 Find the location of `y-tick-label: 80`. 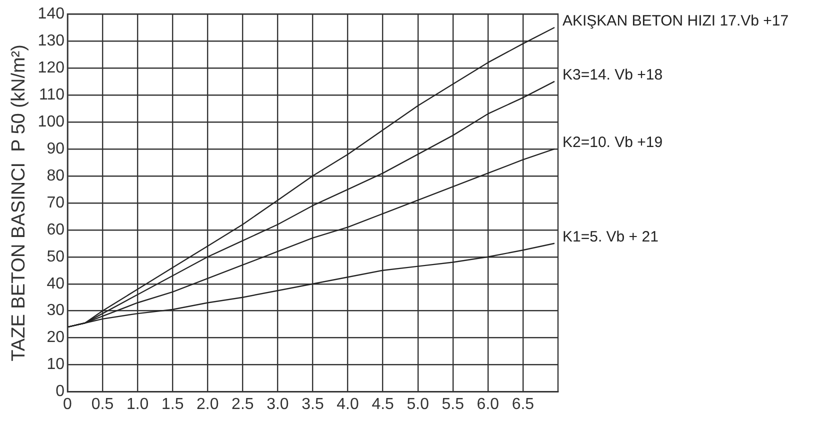

y-tick-label: 80 is located at coordinates (55, 175).